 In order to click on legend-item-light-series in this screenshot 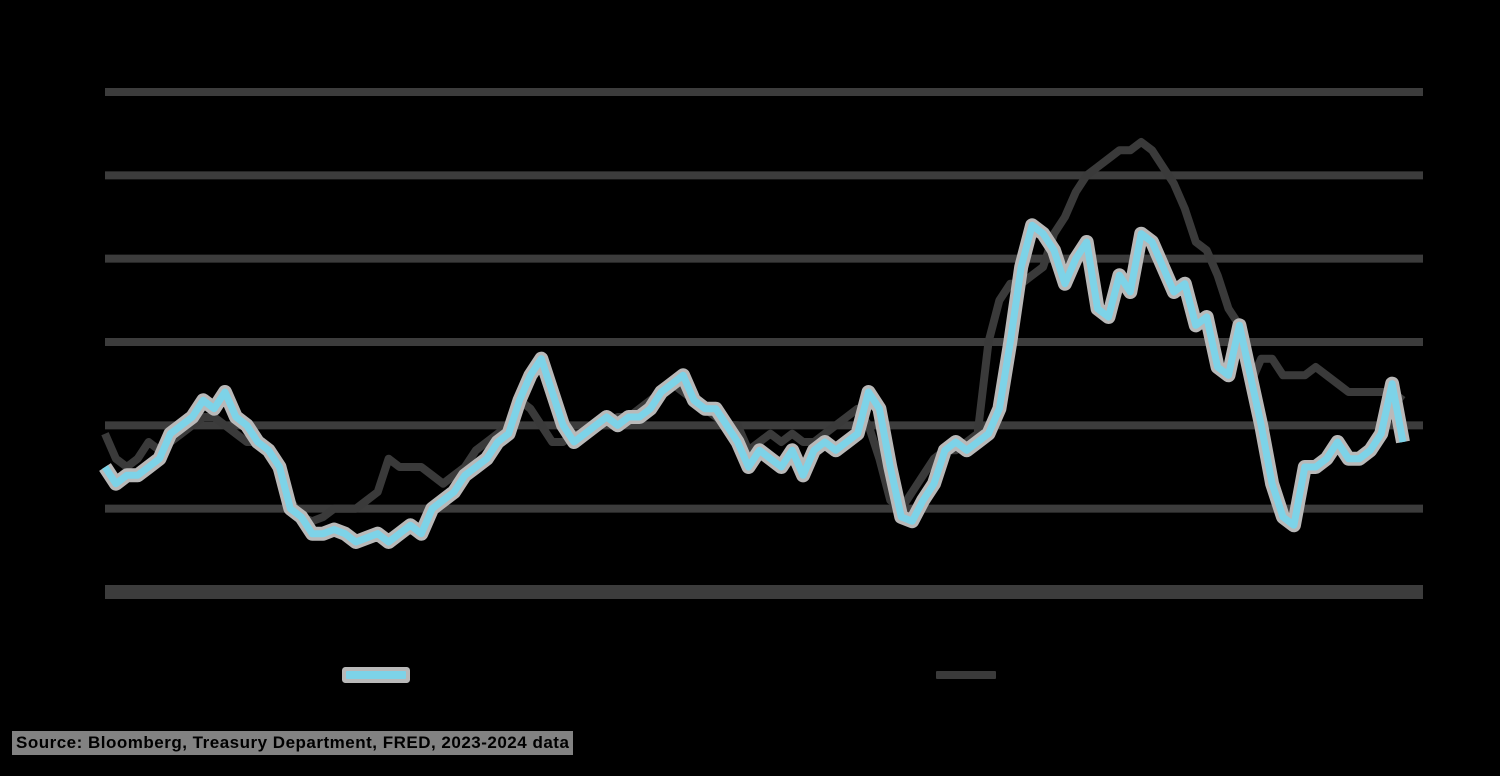, I will do `click(382, 675)`.